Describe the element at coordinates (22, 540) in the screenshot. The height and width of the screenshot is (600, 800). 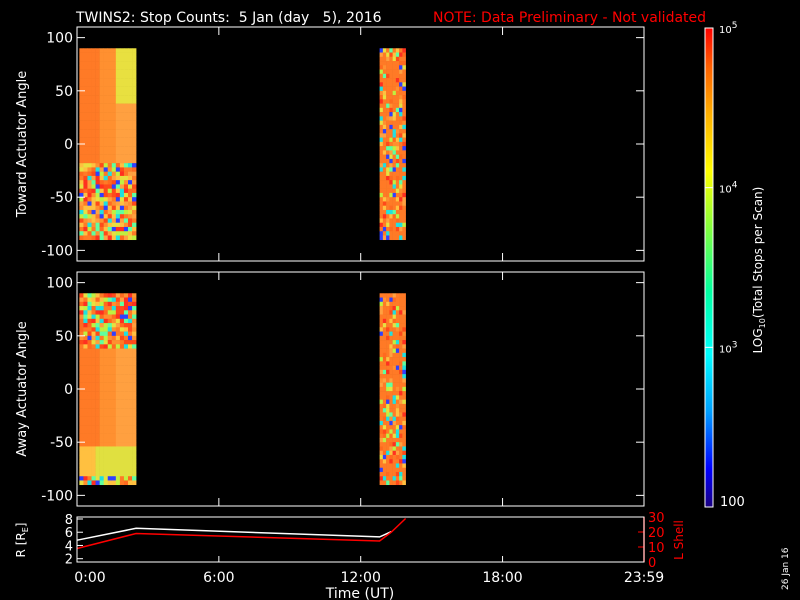
I see `radius-ylabel: R [RE]` at that location.